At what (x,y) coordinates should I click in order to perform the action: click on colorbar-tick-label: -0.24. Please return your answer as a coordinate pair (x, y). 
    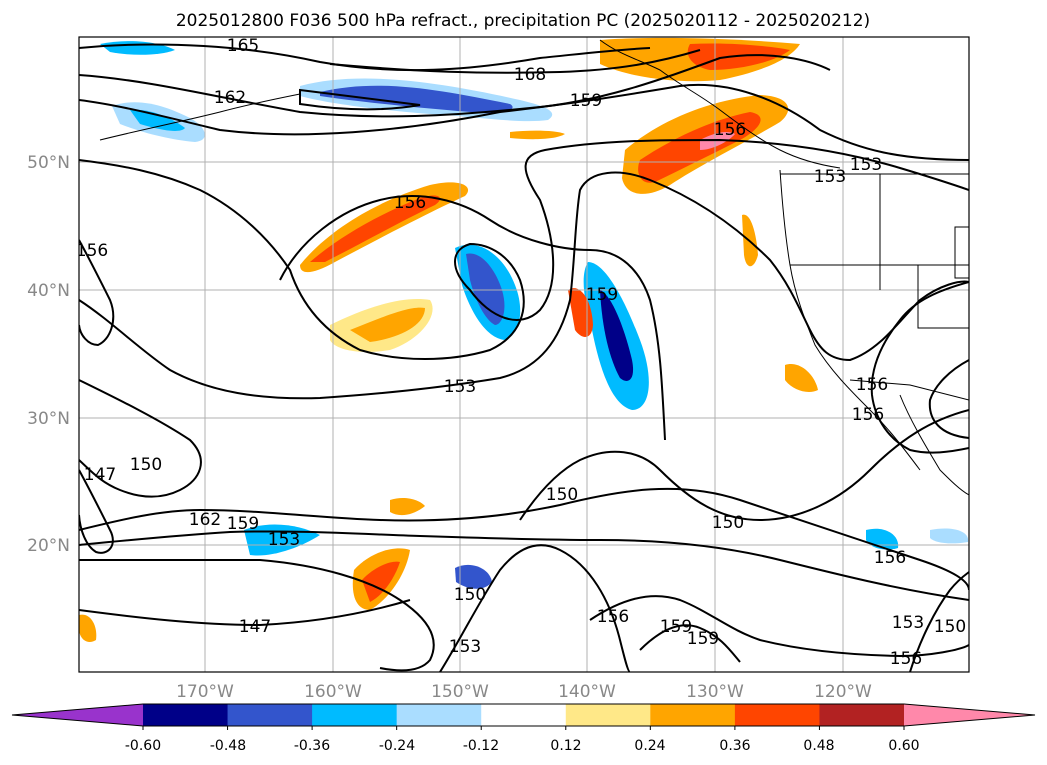
    Looking at the image, I should click on (397, 746).